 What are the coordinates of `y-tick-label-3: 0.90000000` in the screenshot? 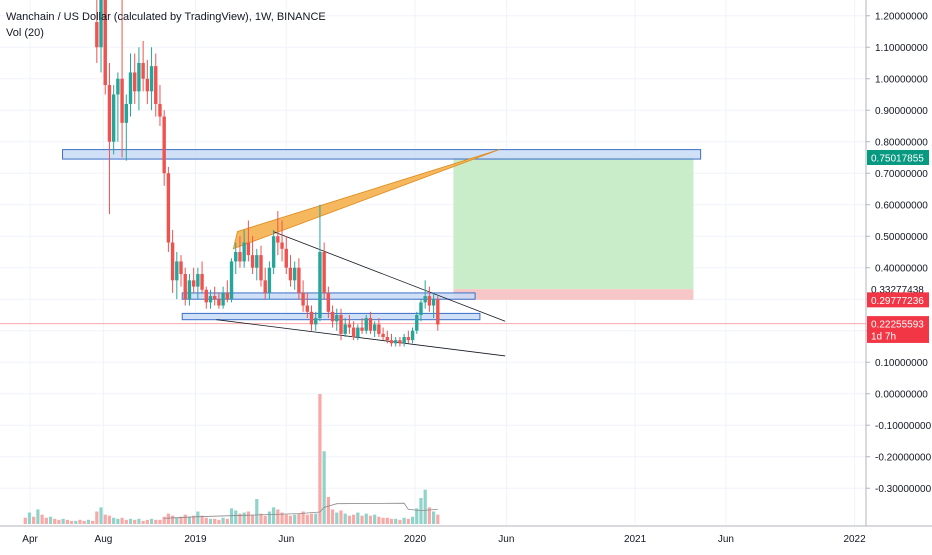 It's located at (901, 111).